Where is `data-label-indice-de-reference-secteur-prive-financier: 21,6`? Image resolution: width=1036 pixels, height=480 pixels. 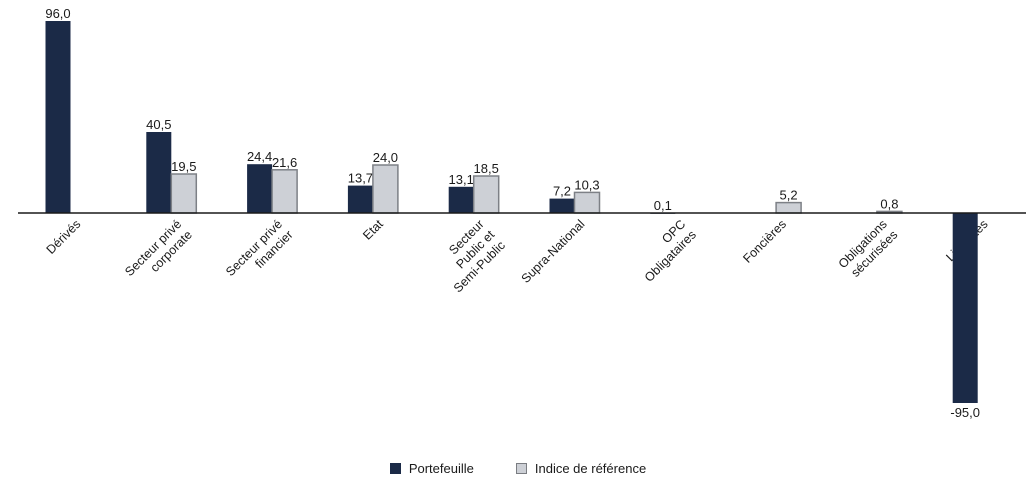 data-label-indice-de-reference-secteur-prive-financier: 21,6 is located at coordinates (284, 162).